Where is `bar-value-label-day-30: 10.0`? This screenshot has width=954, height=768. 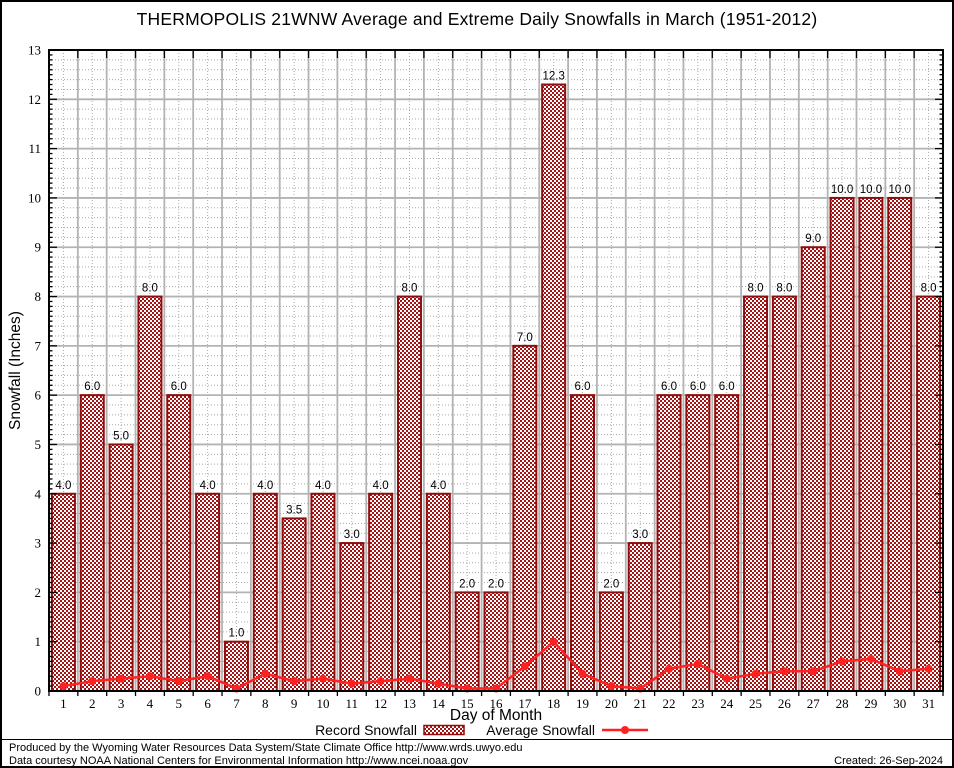
bar-value-label-day-30: 10.0 is located at coordinates (900, 190).